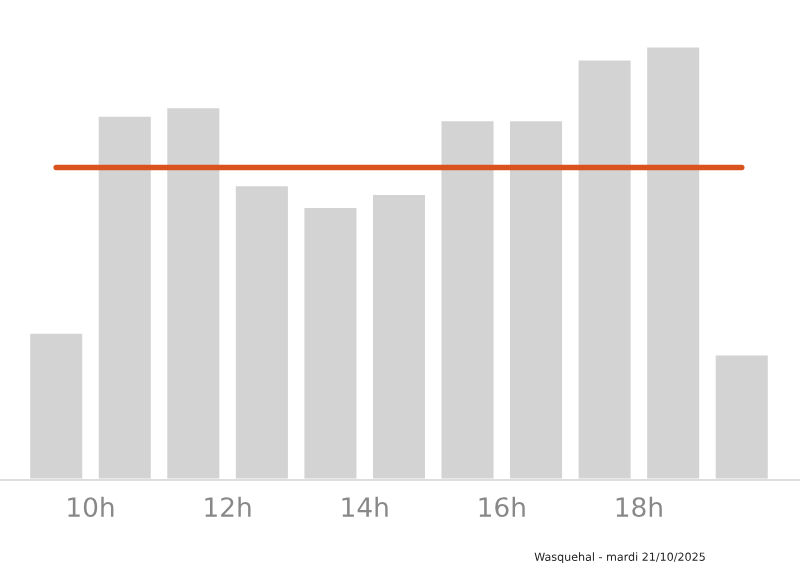 This screenshot has height=572, width=800. I want to click on x-tick-label: 12h, so click(228, 506).